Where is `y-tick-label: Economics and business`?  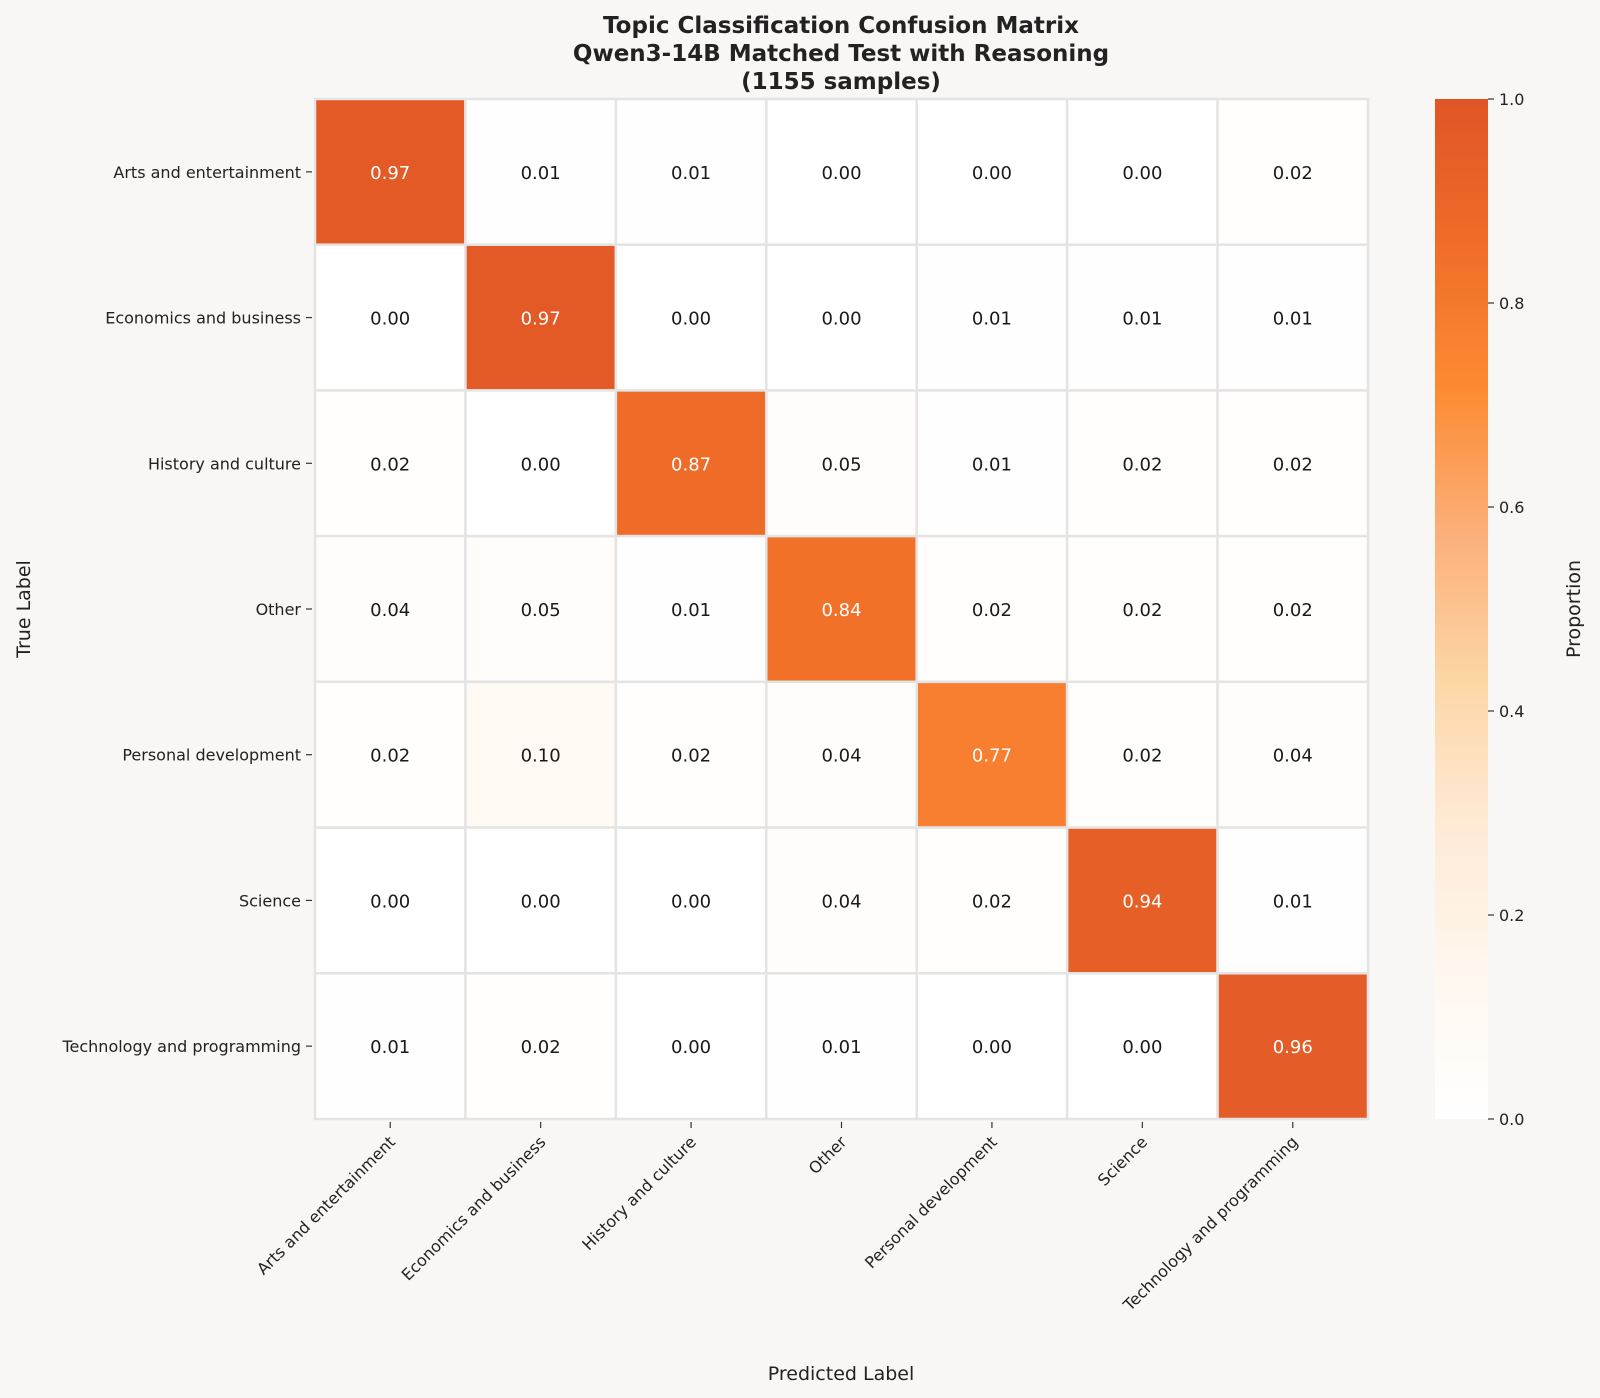 y-tick-label: Economics and business is located at coordinates (203, 318).